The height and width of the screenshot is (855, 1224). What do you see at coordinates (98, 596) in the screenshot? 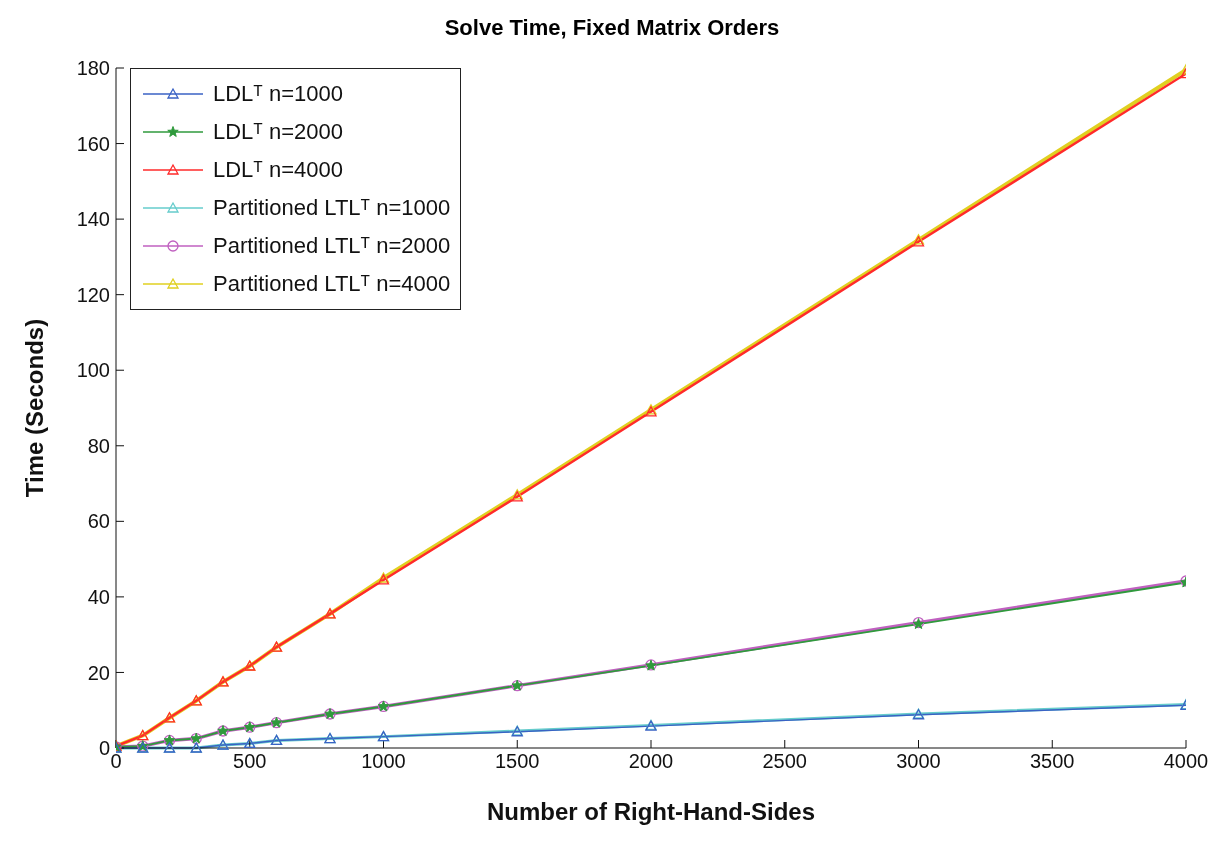
I see `y-tick-label: 40` at bounding box center [98, 596].